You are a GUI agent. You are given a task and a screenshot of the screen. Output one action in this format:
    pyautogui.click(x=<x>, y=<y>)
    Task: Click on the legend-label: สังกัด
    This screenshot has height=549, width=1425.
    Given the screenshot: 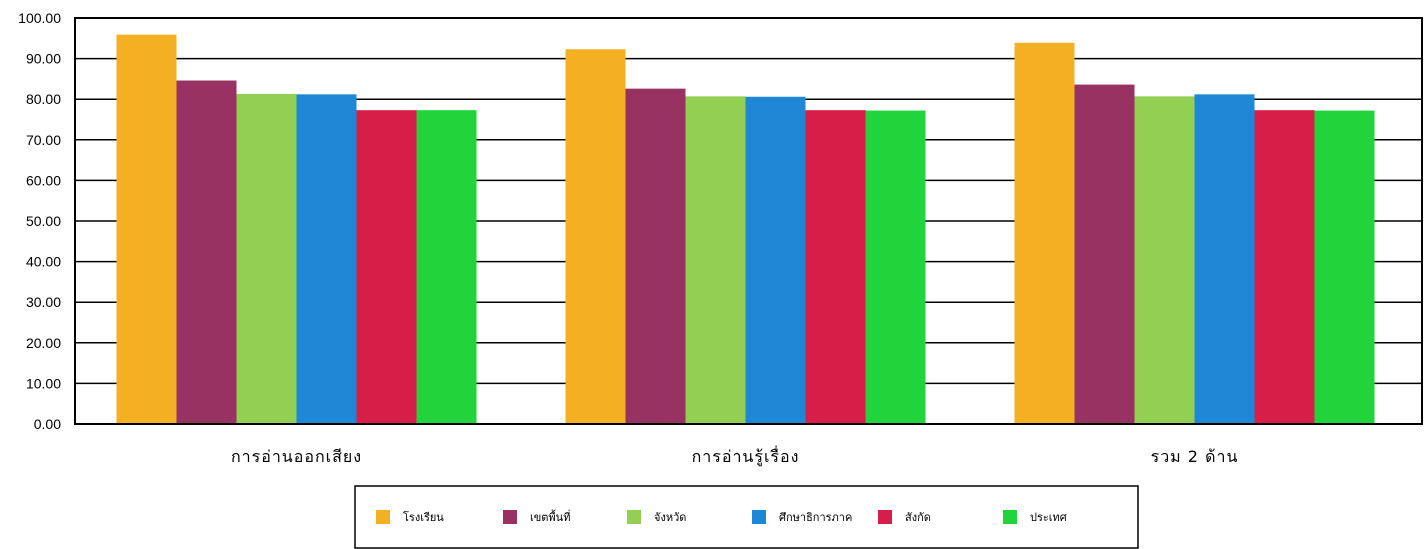 What is the action you would take?
    pyautogui.click(x=918, y=517)
    